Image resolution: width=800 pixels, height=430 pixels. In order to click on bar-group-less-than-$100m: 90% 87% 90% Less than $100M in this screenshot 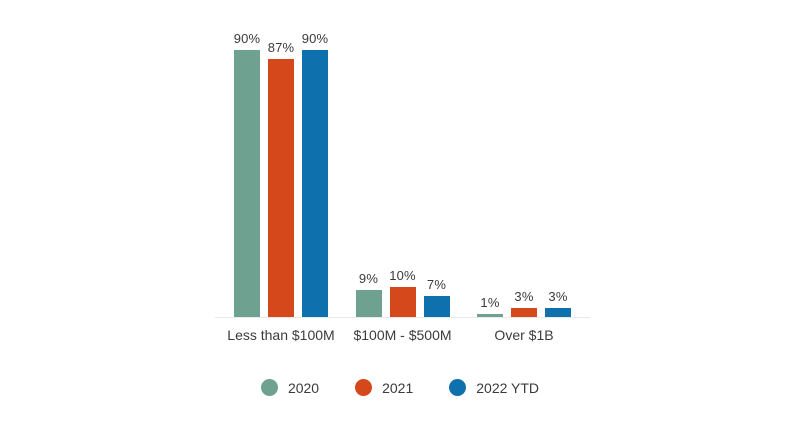, I will do `click(280, 186)`.